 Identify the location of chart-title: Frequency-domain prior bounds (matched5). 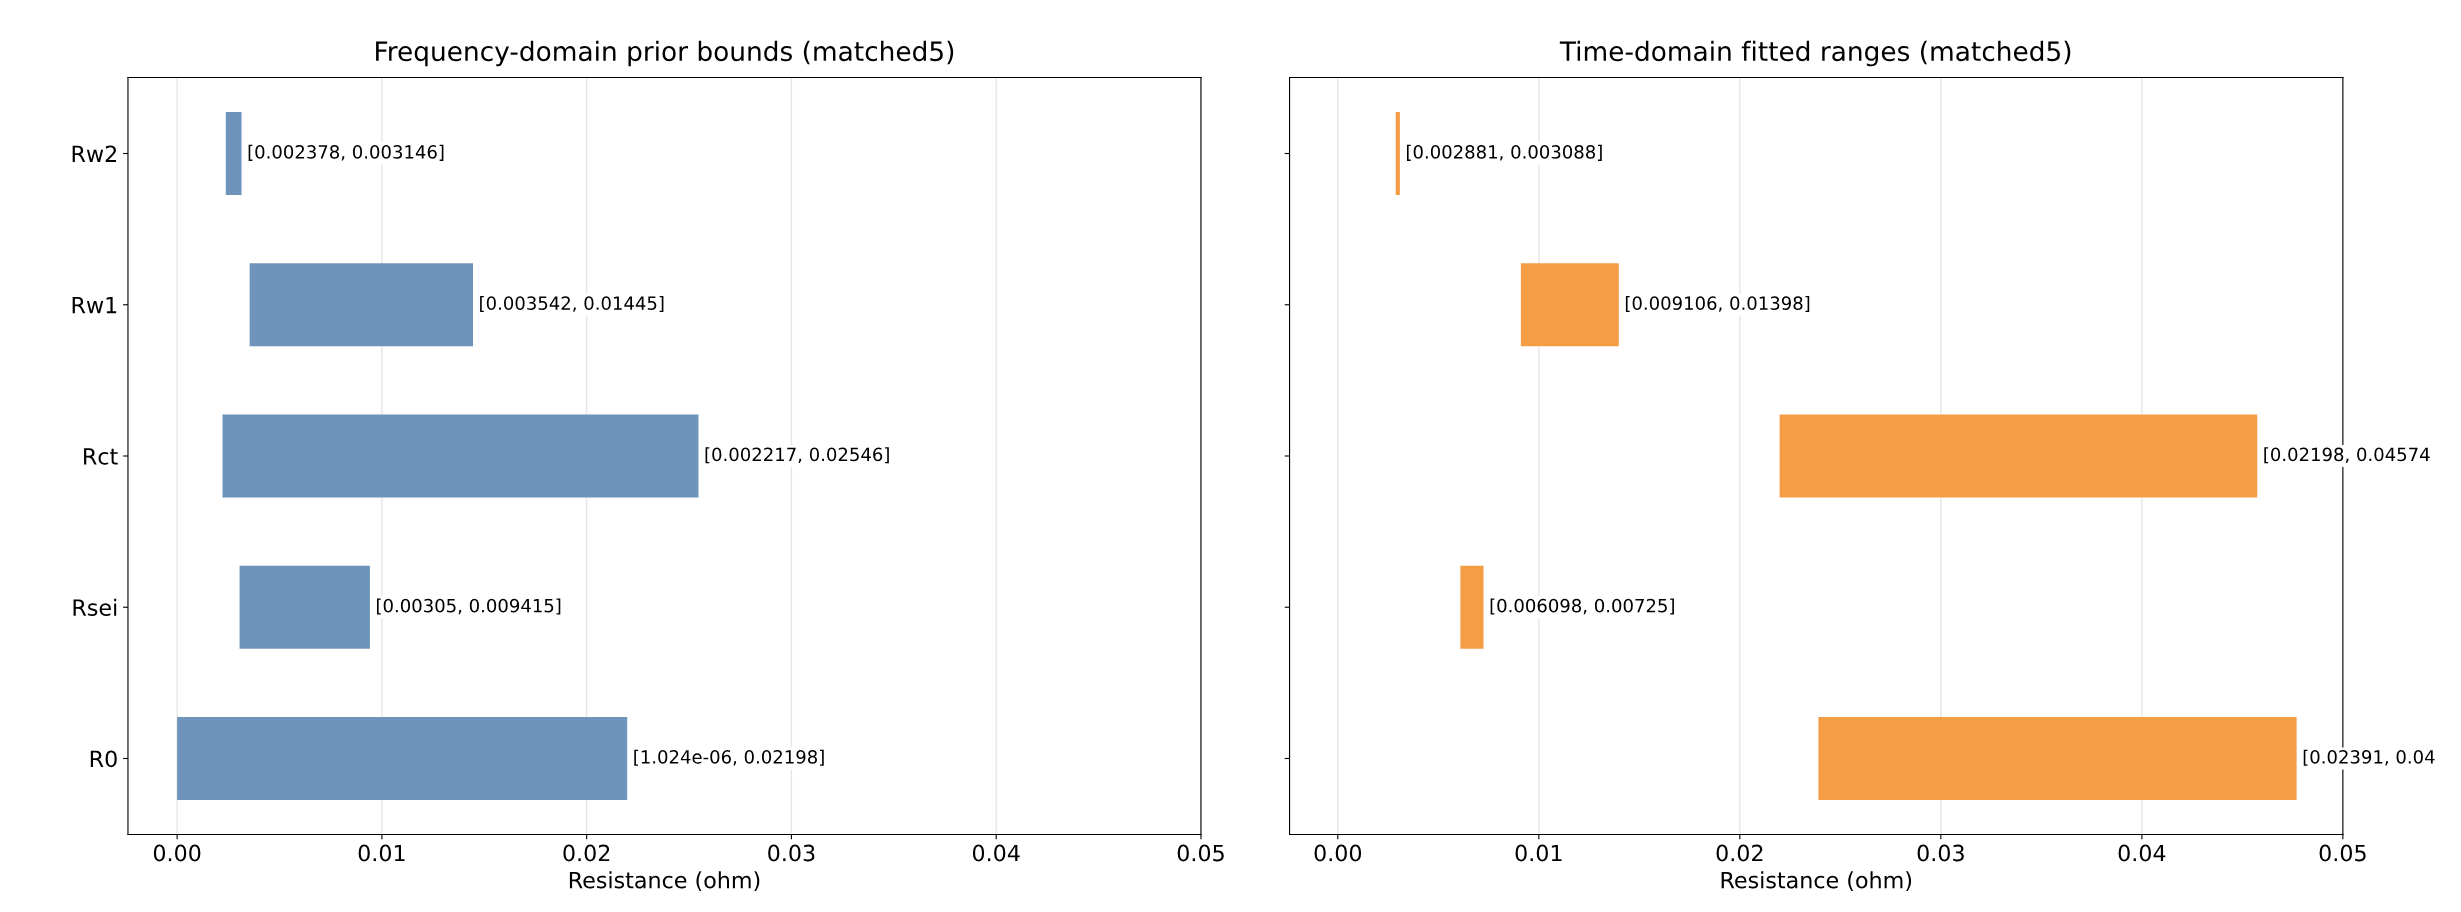
(665, 53).